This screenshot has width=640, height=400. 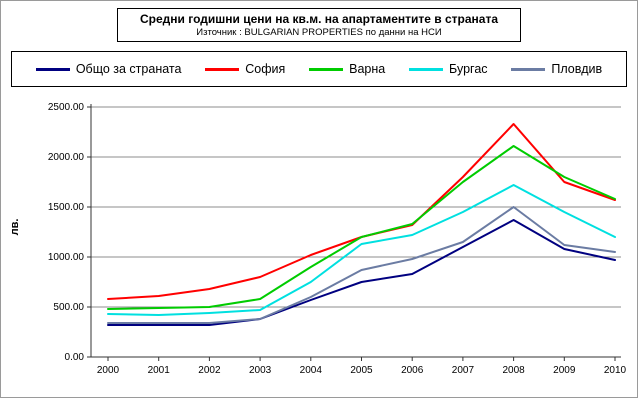 I want to click on legend-item: Общо за страната, so click(x=108, y=69).